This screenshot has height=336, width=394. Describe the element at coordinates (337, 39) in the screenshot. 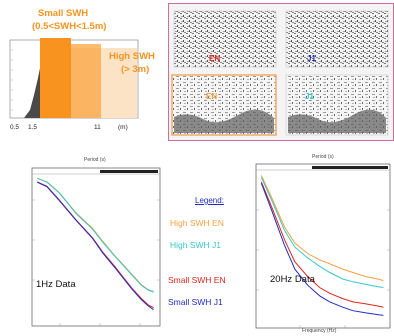

I see `map-j1-top` at that location.